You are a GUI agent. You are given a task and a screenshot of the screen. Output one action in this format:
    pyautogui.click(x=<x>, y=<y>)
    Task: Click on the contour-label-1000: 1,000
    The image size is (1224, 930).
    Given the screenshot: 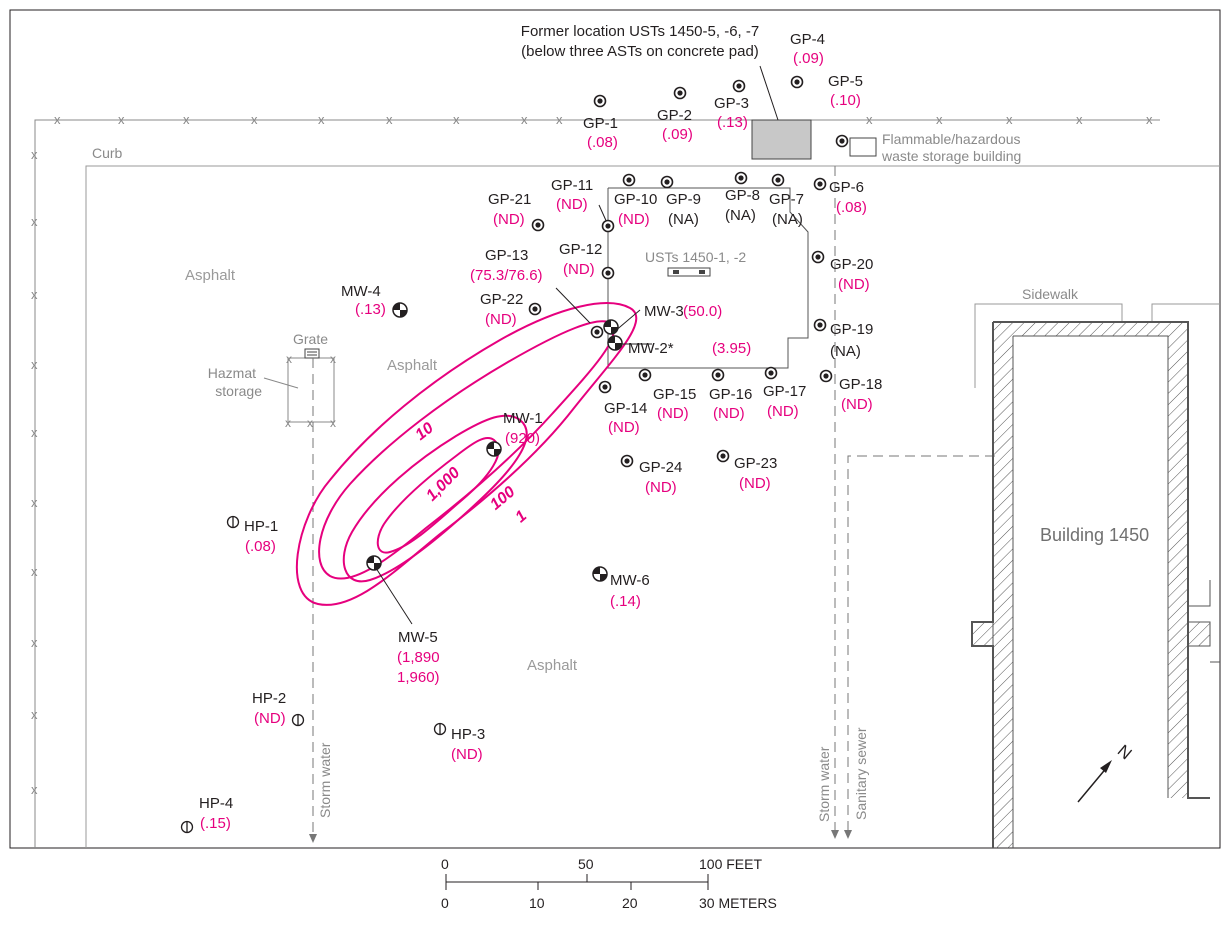 What is the action you would take?
    pyautogui.click(x=443, y=484)
    